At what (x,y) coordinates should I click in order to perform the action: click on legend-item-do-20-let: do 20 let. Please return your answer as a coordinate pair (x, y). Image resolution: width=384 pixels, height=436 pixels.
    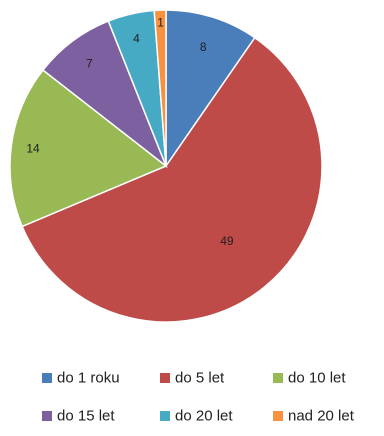
    Looking at the image, I should click on (196, 416).